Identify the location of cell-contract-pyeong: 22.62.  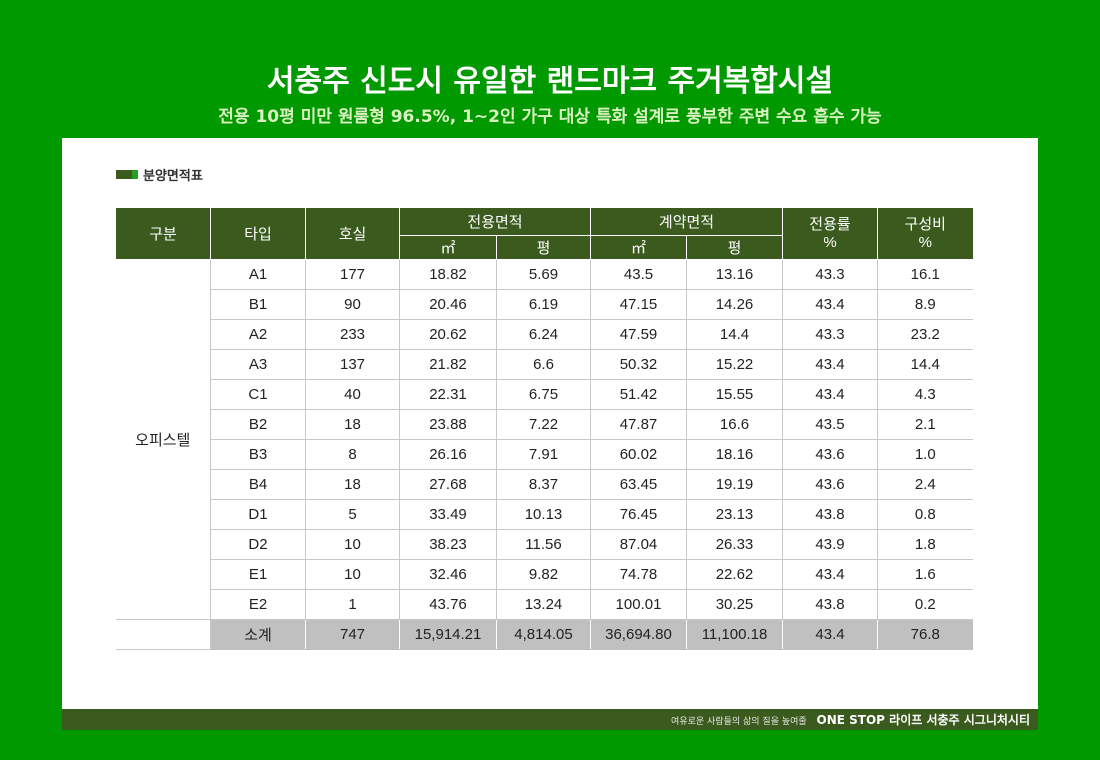
(734, 574).